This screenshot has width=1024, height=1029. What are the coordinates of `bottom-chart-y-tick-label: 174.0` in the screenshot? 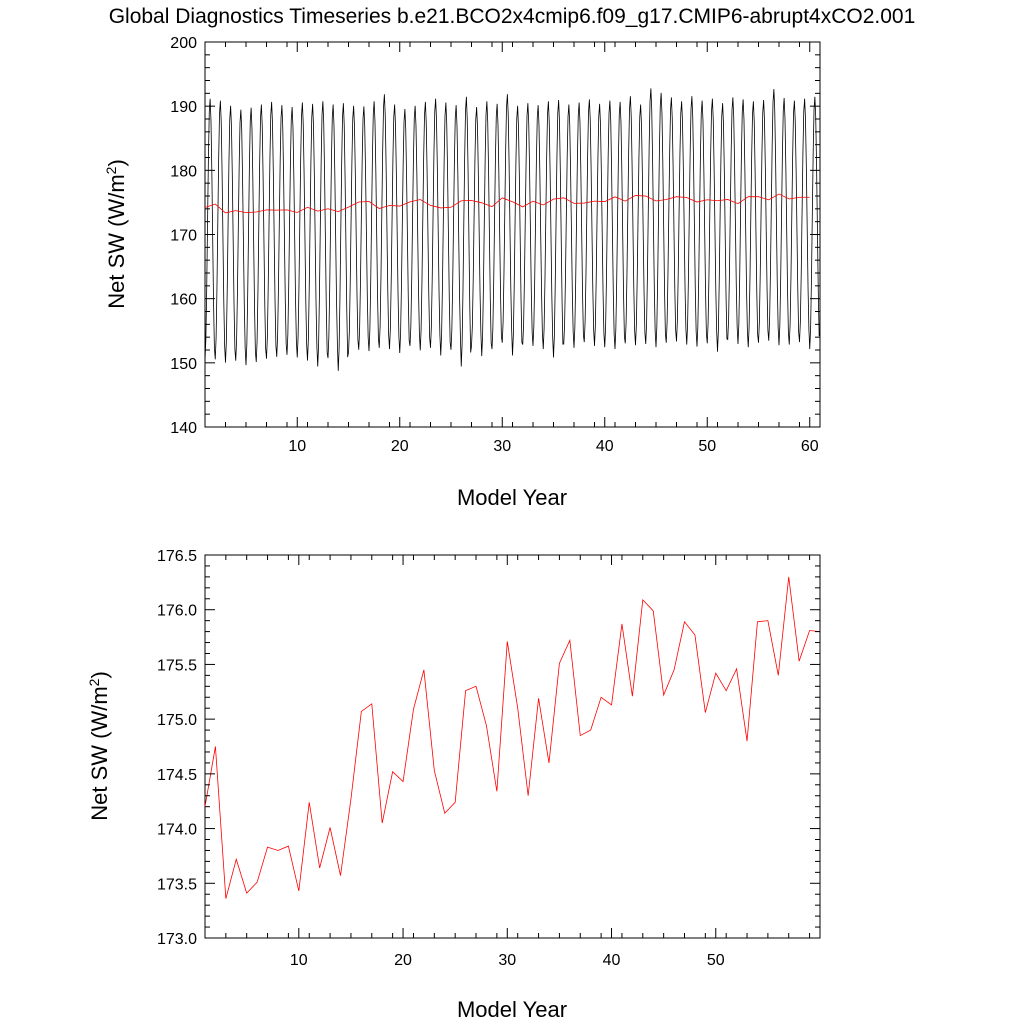 It's located at (177, 830).